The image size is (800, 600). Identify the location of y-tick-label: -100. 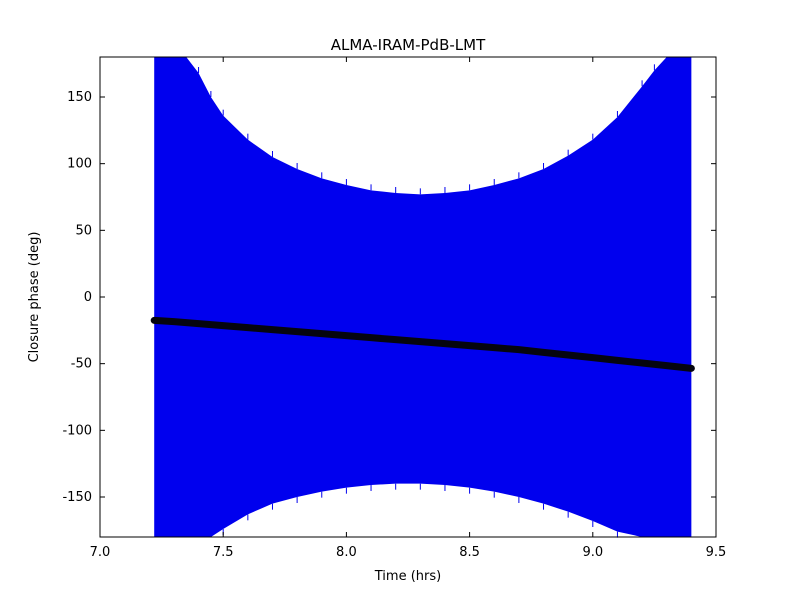
(77, 430).